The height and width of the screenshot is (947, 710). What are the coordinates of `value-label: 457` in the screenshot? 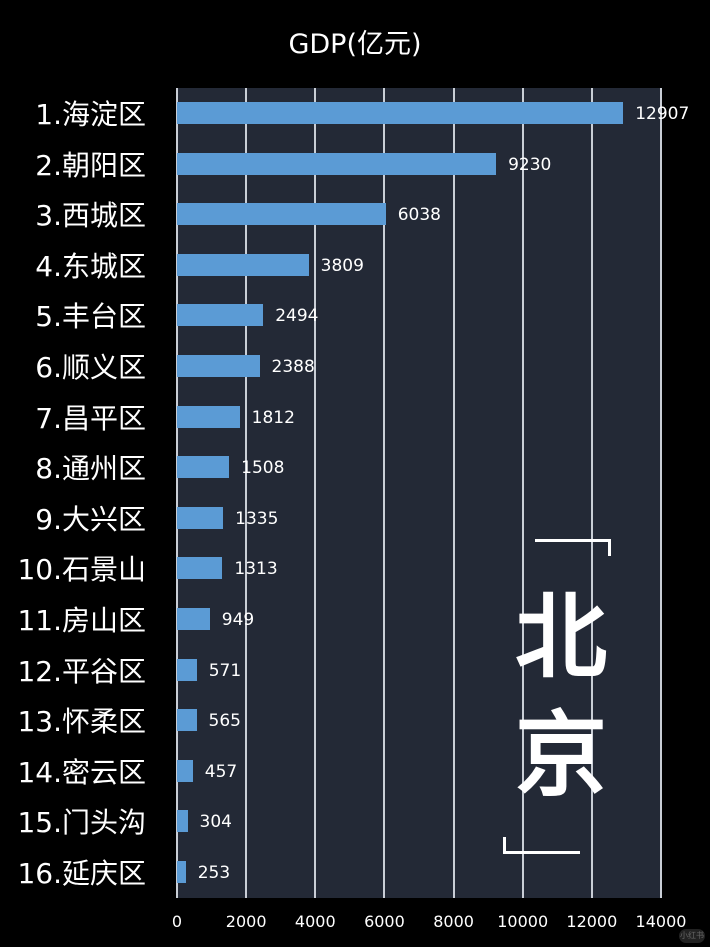 It's located at (221, 771).